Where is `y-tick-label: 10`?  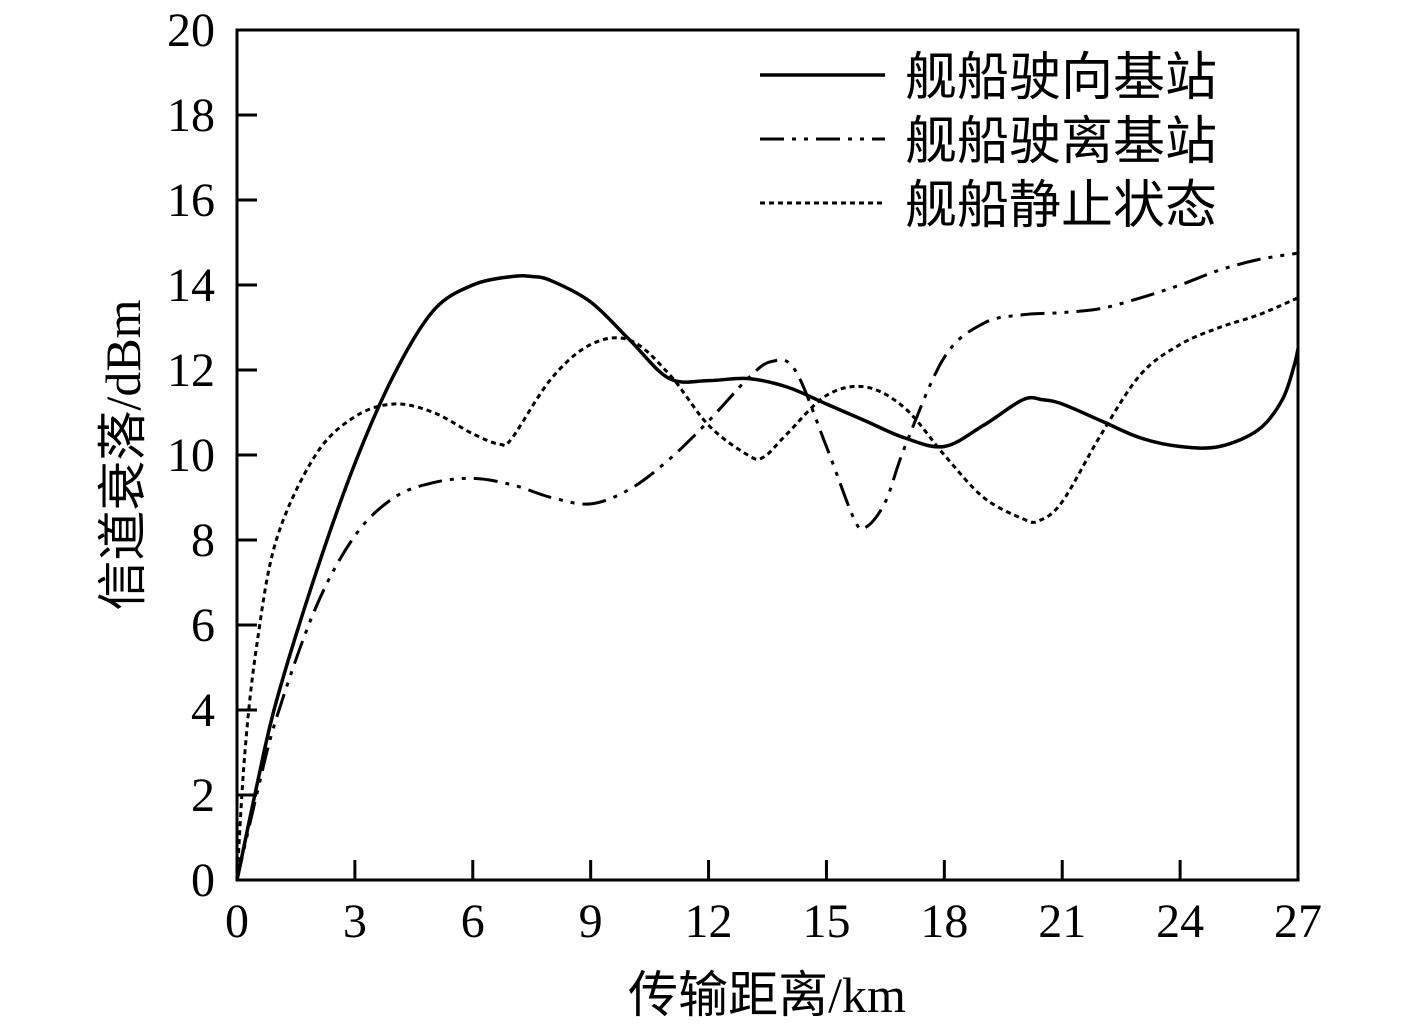 y-tick-label: 10 is located at coordinates (191, 455).